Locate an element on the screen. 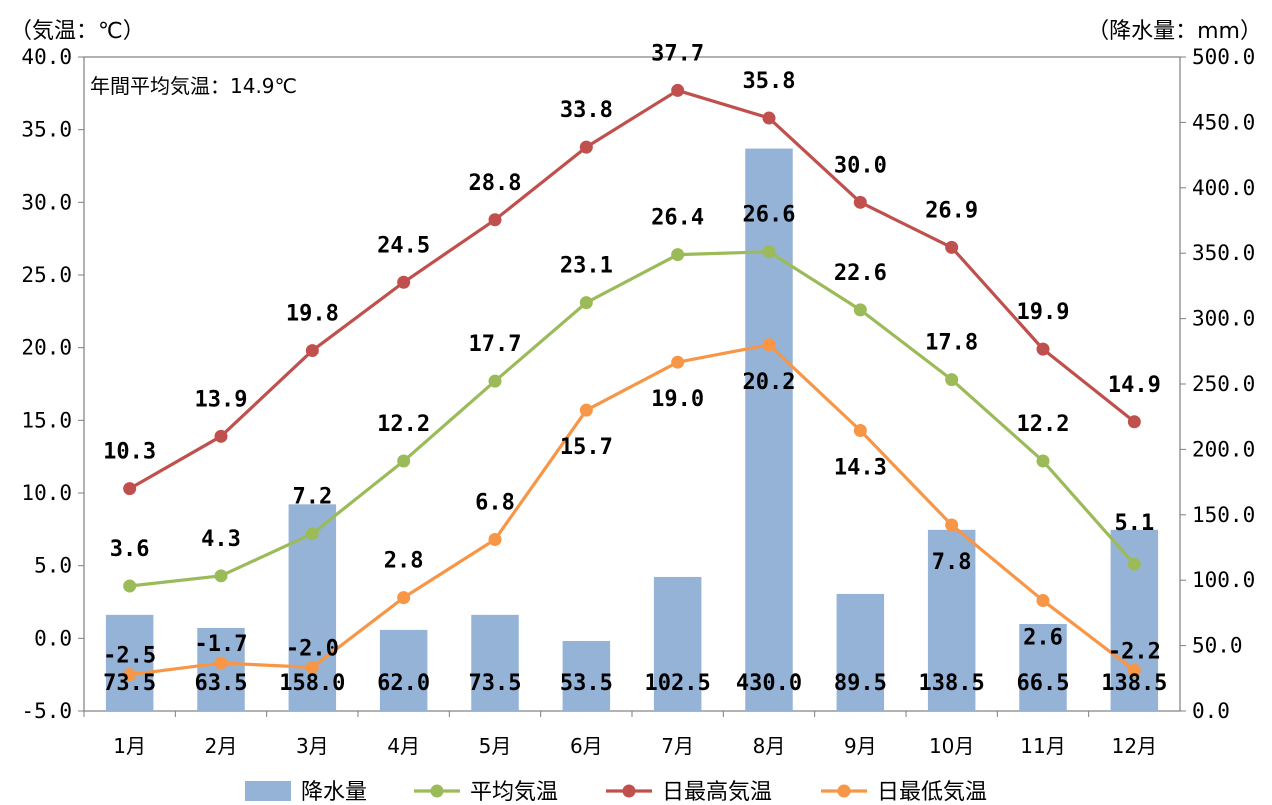 The image size is (1272, 805). legend-entry-label: 平均気温 is located at coordinates (514, 792).